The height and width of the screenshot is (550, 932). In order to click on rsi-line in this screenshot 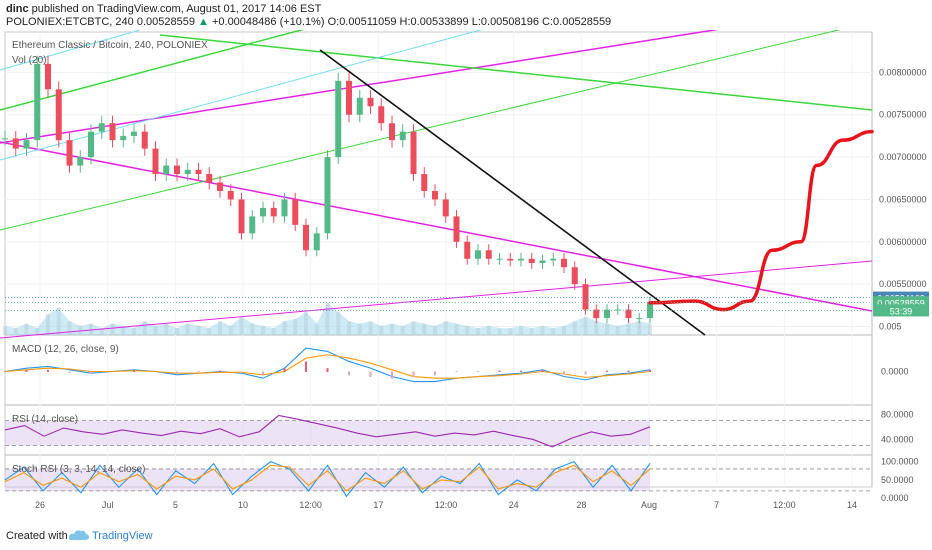, I will do `click(327, 431)`.